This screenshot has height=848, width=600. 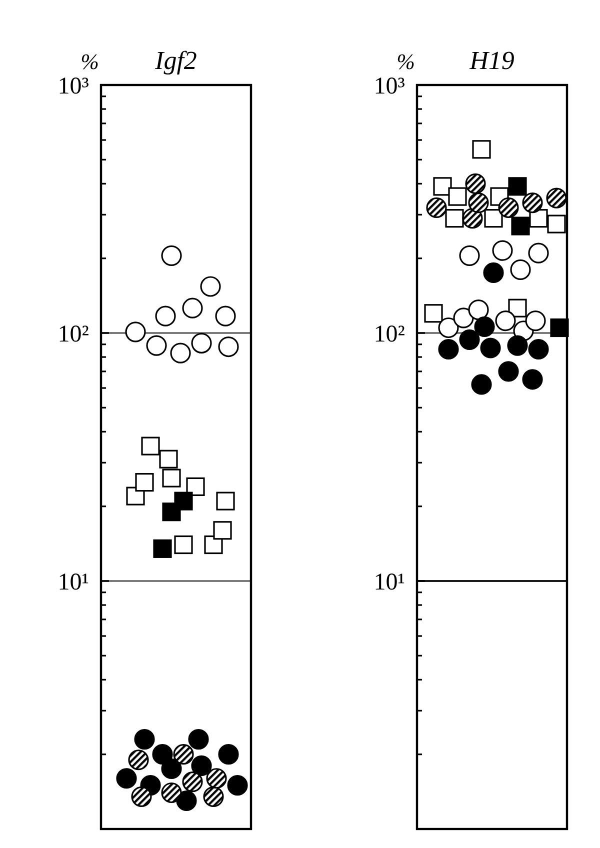 I want to click on chart-title: Igf2, so click(x=175, y=60).